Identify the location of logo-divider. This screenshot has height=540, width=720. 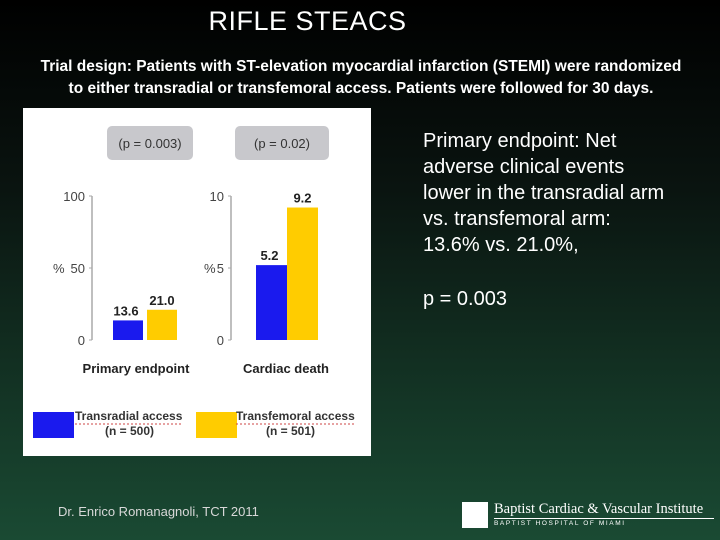
(604, 518).